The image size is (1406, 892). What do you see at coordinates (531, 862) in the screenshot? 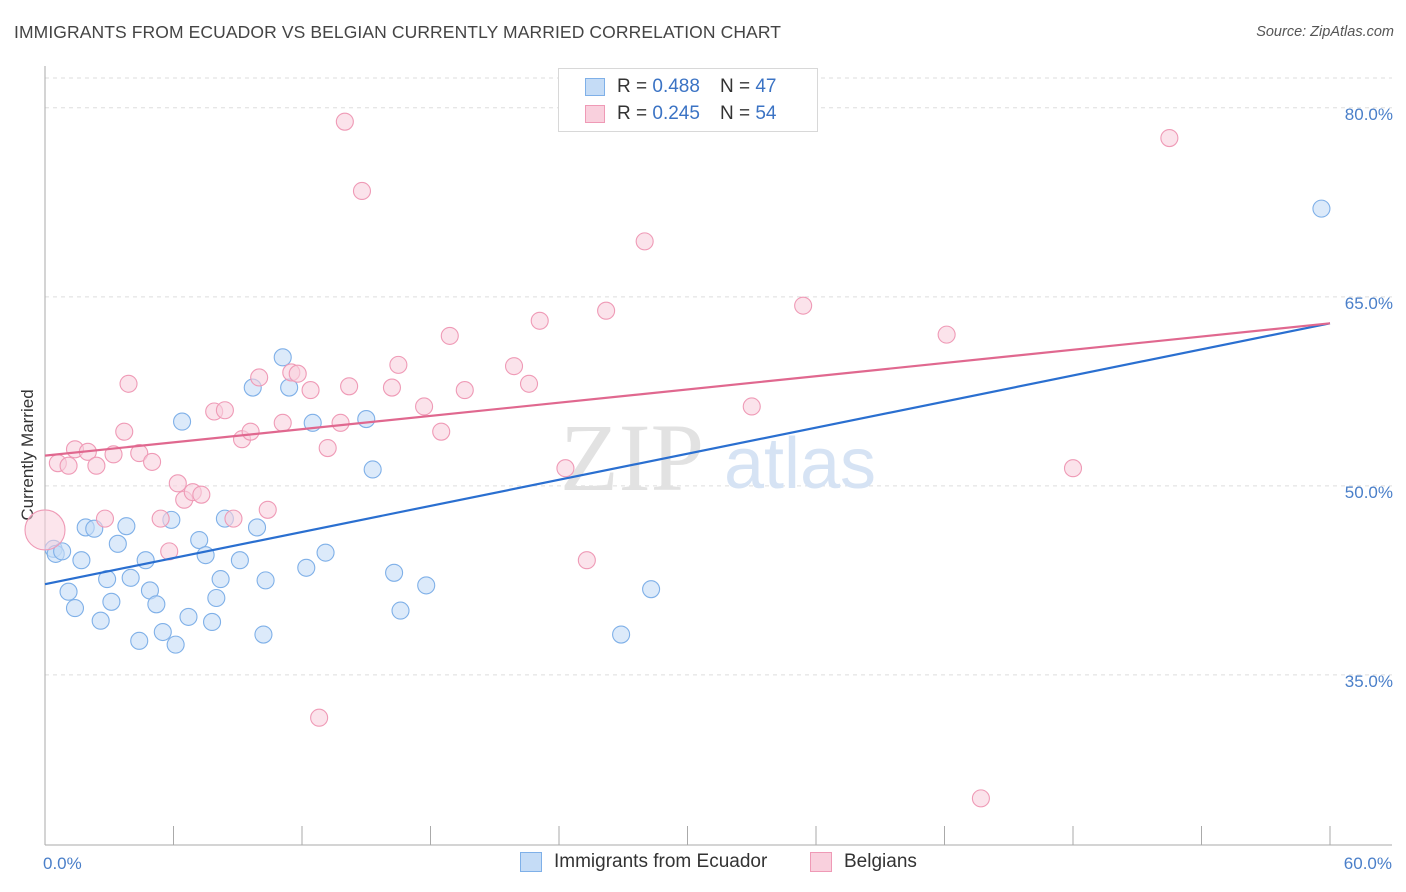
I see `bottom-legend-swatch-ecuador` at bounding box center [531, 862].